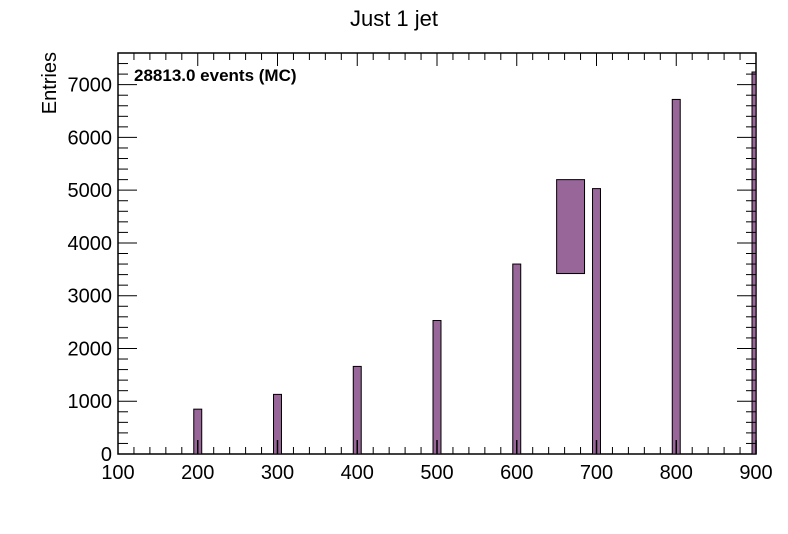 Image resolution: width=788 pixels, height=534 pixels. I want to click on y-tick-label-3000: 3000, so click(90, 297).